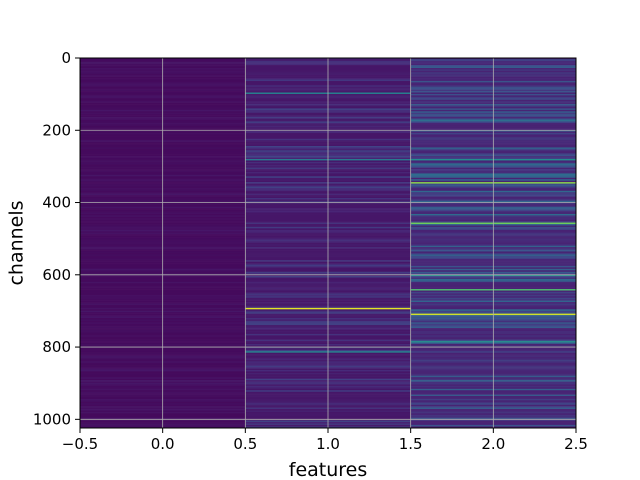 This screenshot has width=640, height=480. Describe the element at coordinates (56, 130) in the screenshot. I see `y-tick-label: 200` at that location.